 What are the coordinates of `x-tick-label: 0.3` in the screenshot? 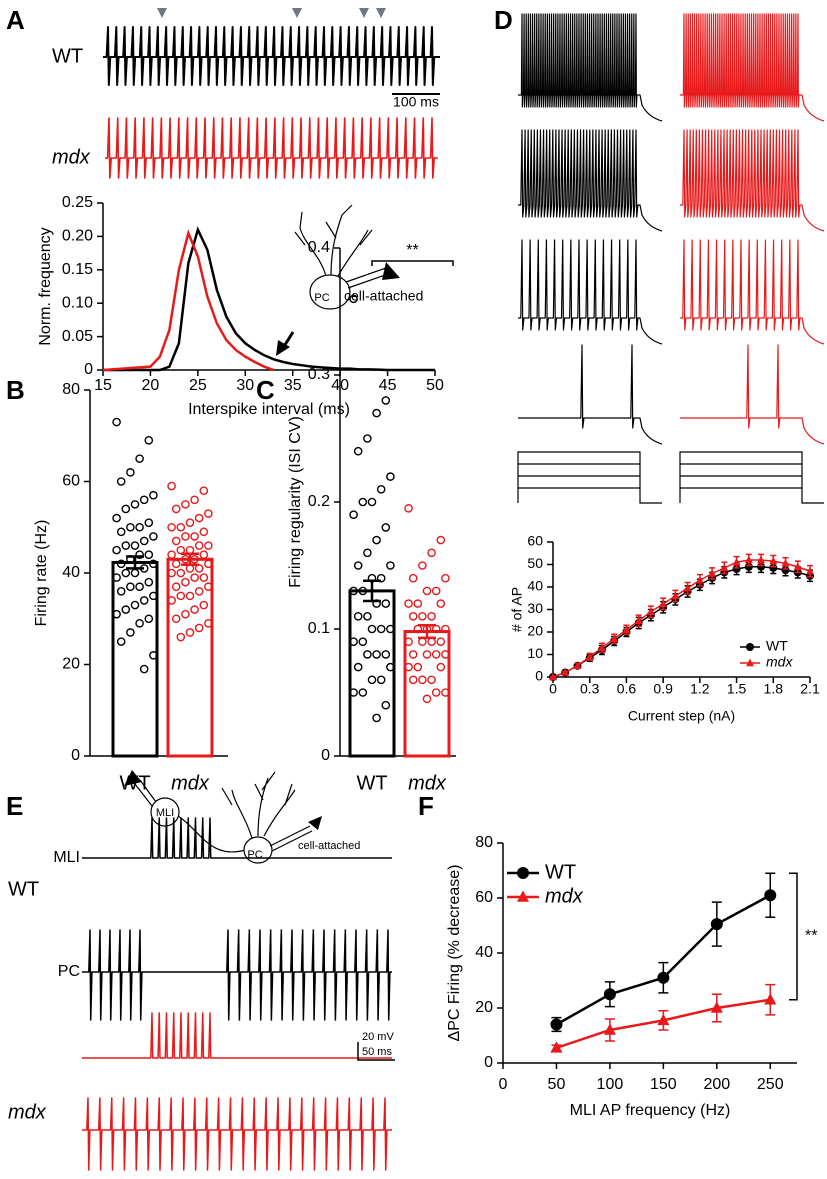 It's located at (590, 689).